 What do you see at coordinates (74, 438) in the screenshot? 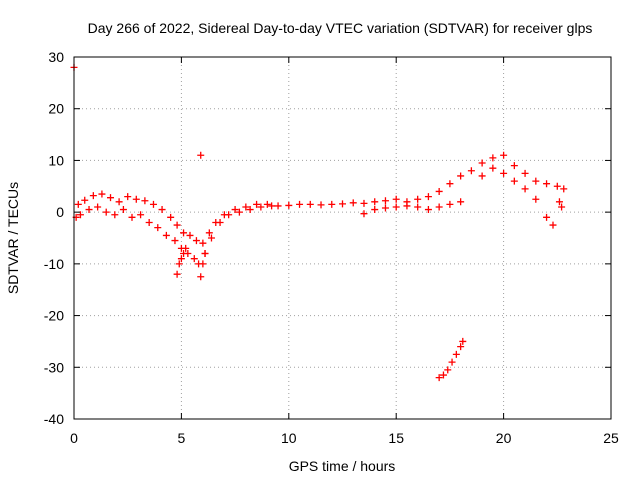
I see `x-tick-label: 0` at bounding box center [74, 438].